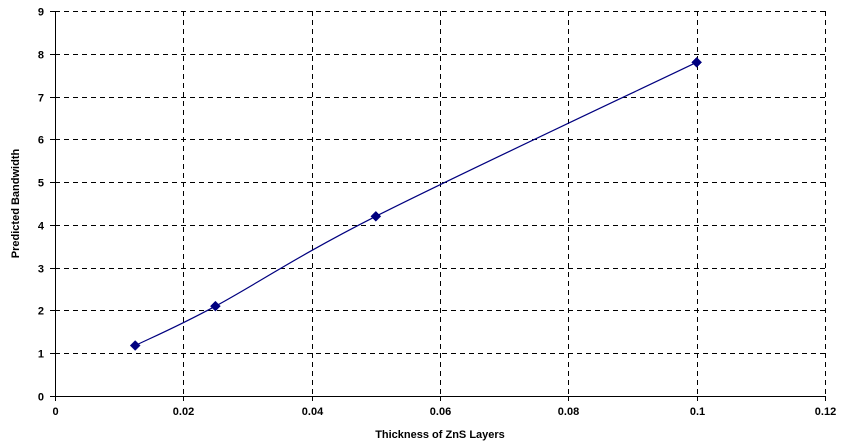  I want to click on y-tick-label: 1, so click(41, 355).